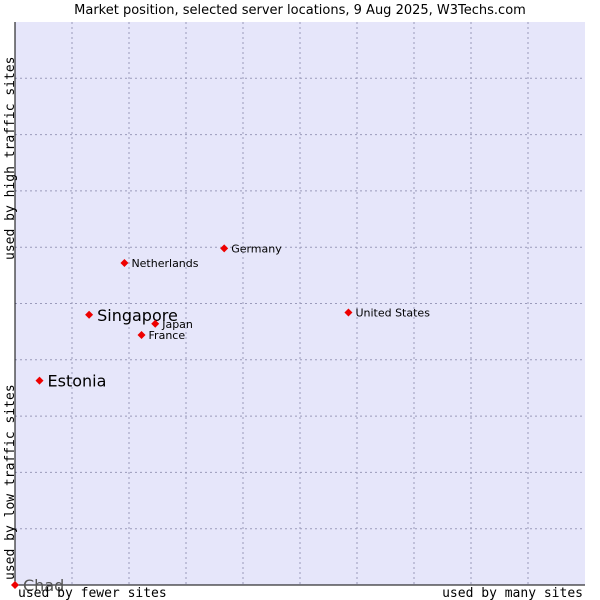 Image resolution: width=600 pixels, height=600 pixels. Describe the element at coordinates (177, 324) in the screenshot. I see `point-label-japan: Japan` at that location.